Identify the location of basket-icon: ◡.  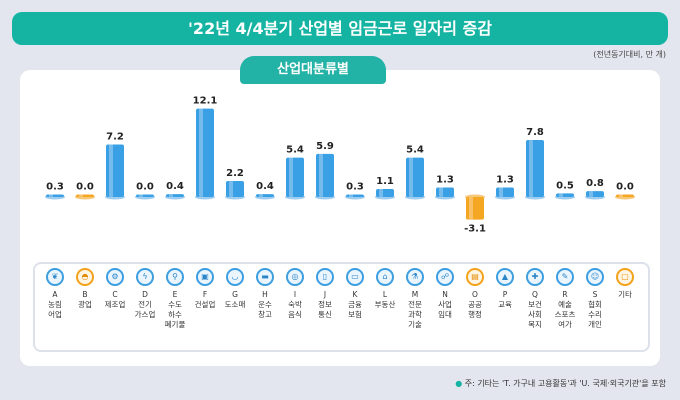
(235, 277).